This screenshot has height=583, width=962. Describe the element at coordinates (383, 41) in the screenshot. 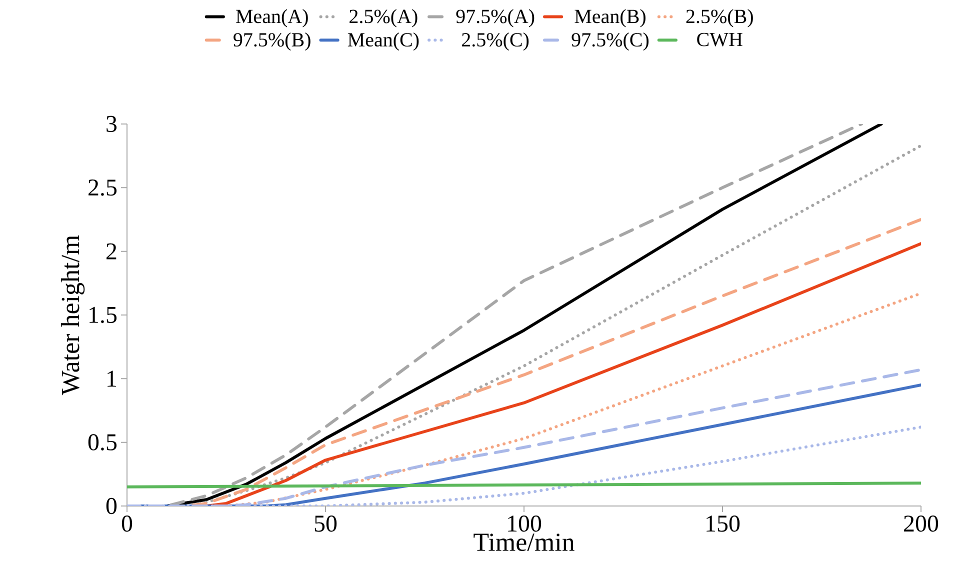

I see `legend-label: Mean(C)` at that location.